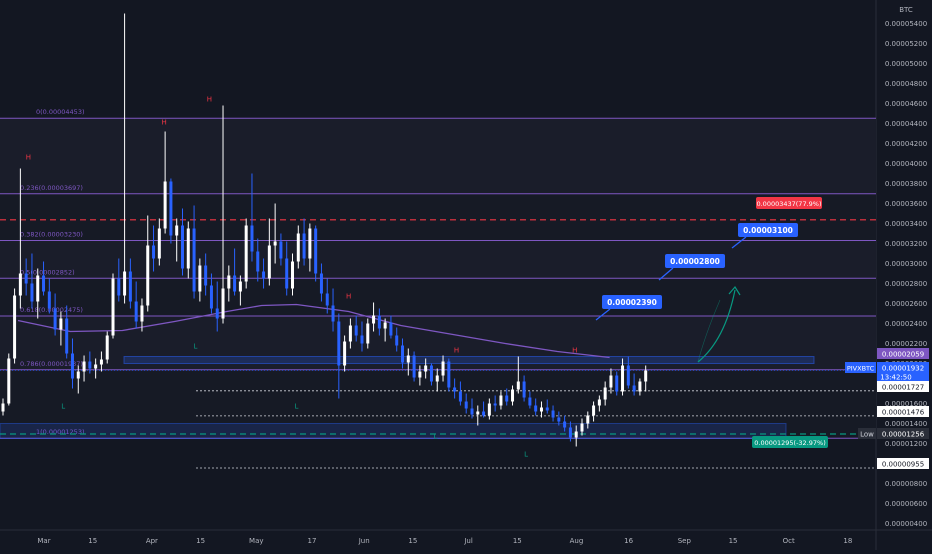 The height and width of the screenshot is (554, 932). I want to click on time-tick-label: Oct, so click(789, 541).